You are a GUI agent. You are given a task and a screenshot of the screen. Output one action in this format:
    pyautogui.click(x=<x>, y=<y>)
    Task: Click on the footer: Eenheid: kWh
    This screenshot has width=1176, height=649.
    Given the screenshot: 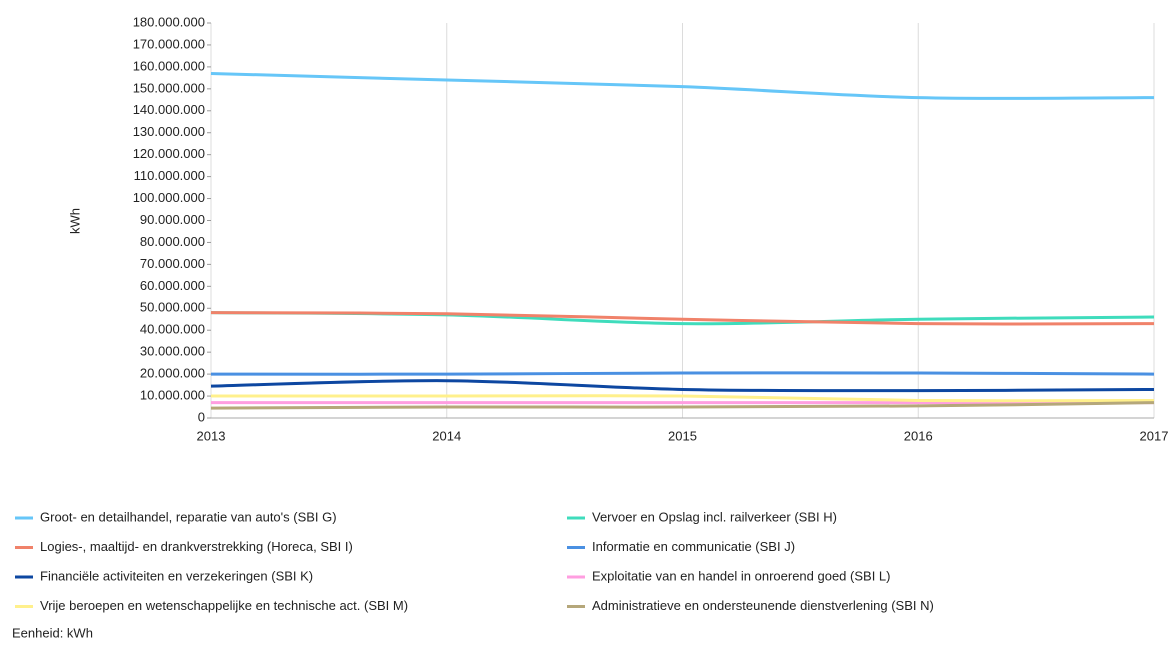 What is the action you would take?
    pyautogui.click(x=52, y=632)
    